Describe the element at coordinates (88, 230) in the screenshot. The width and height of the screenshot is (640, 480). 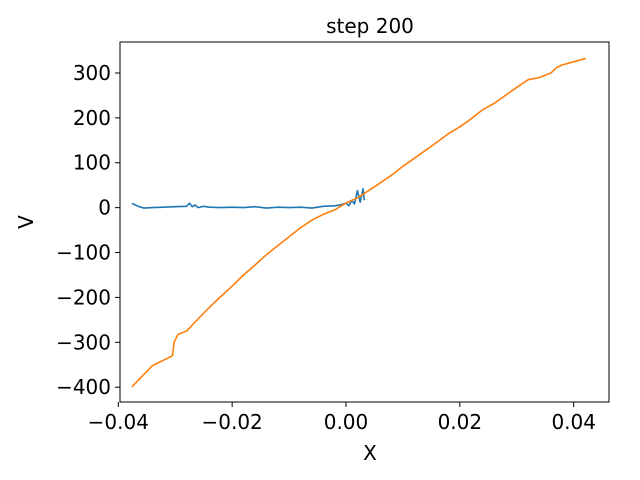
I see `y-axis: −400 −300 −200 −100 0 100 200 300` at that location.